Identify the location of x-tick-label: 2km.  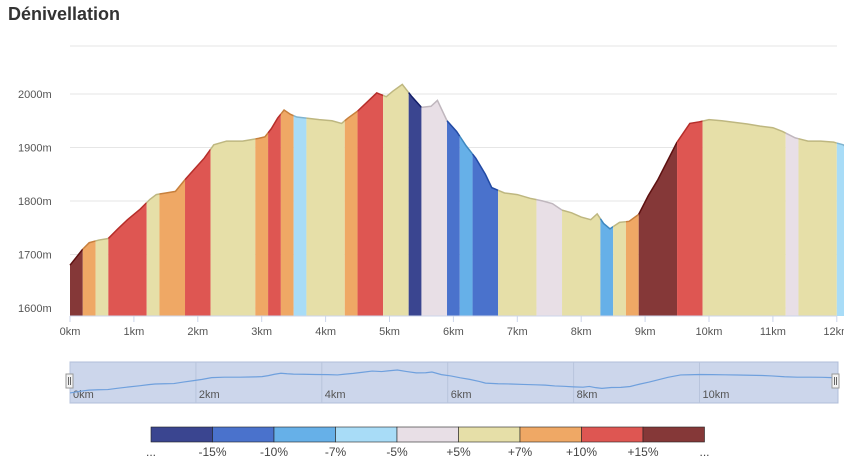
(197, 332).